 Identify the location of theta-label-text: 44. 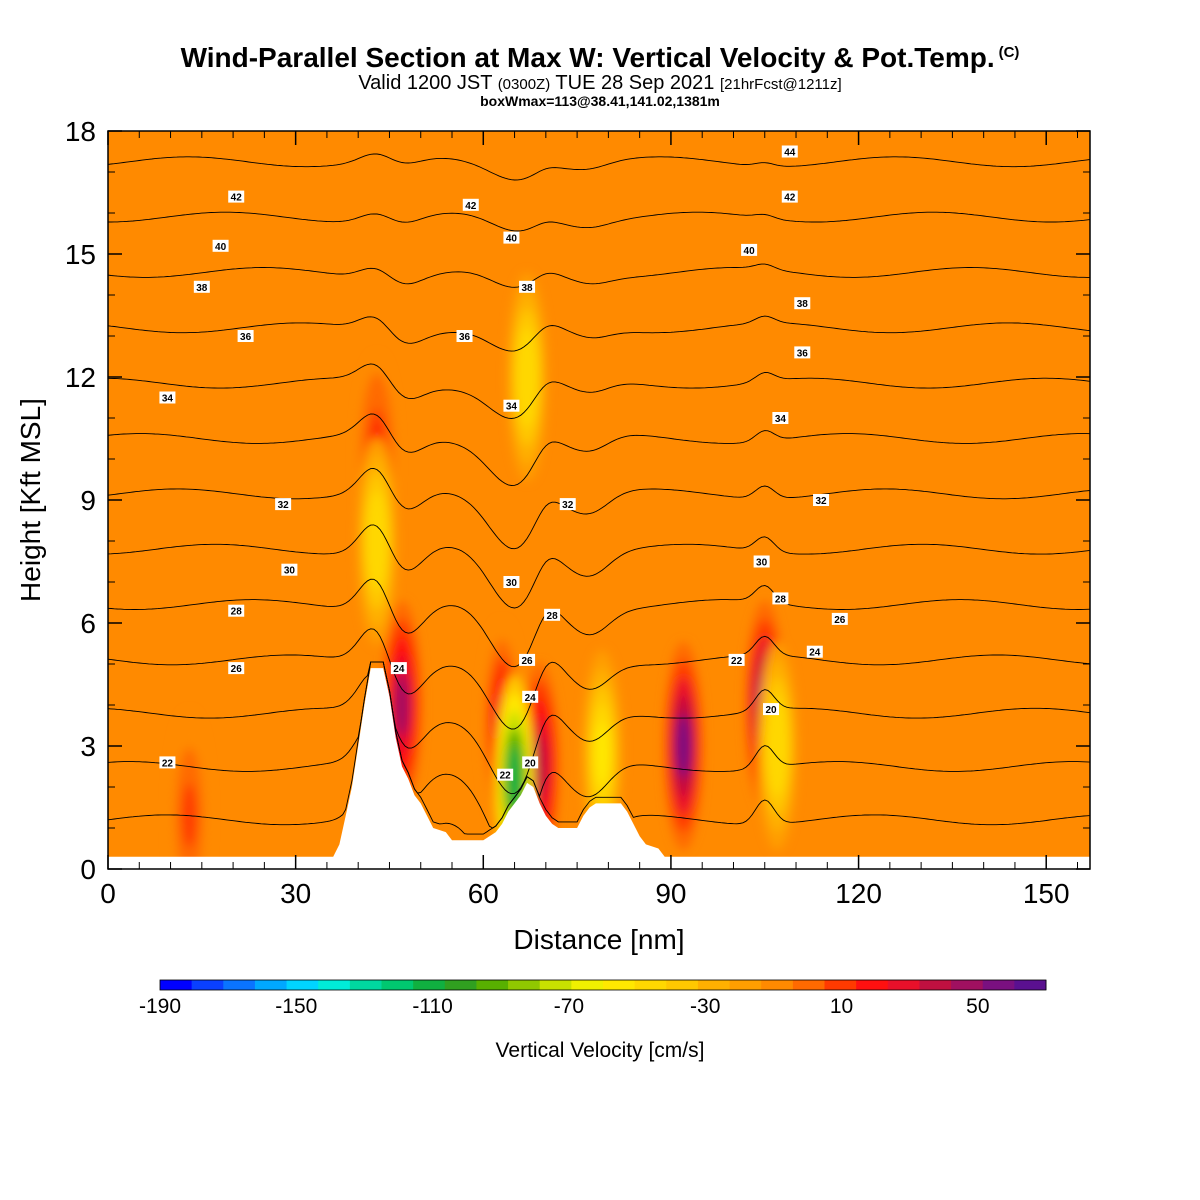
(790, 153).